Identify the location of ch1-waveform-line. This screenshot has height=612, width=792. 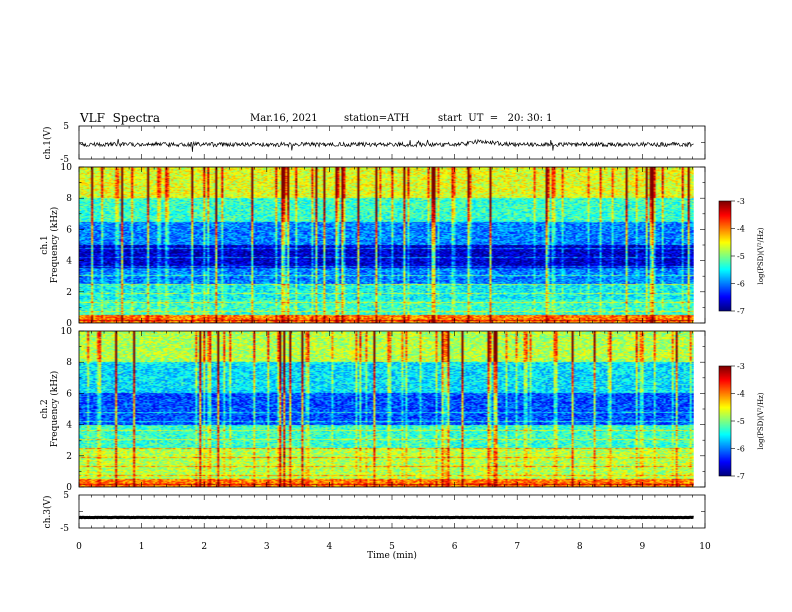
(386, 145).